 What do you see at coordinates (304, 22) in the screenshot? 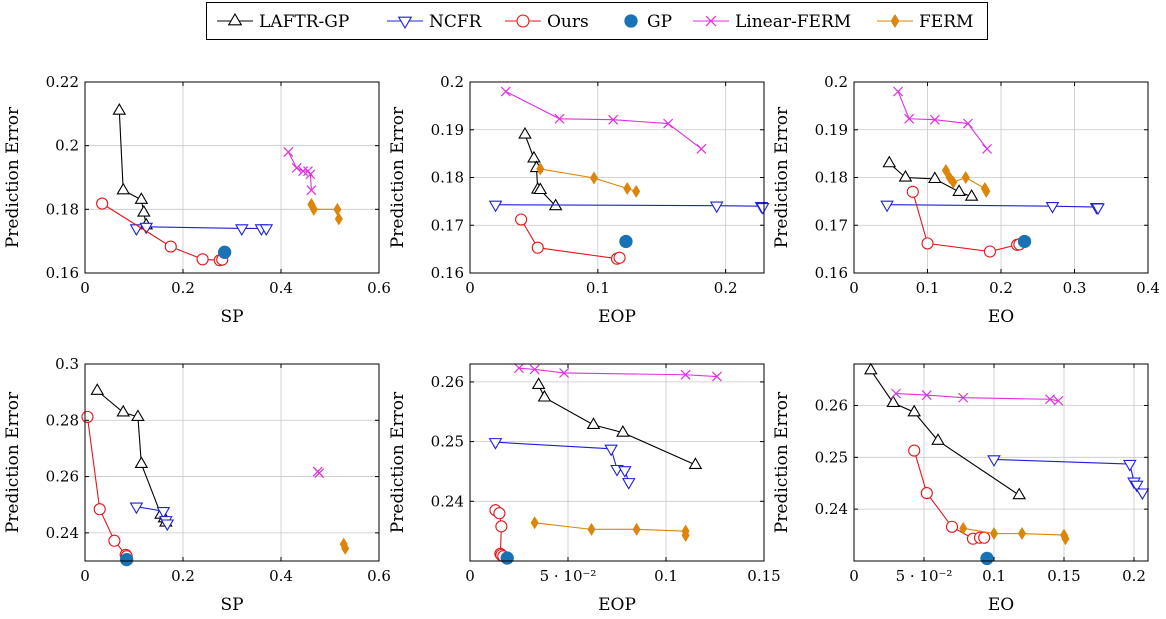
I see `legend-label: LAFTR-GP` at bounding box center [304, 22].